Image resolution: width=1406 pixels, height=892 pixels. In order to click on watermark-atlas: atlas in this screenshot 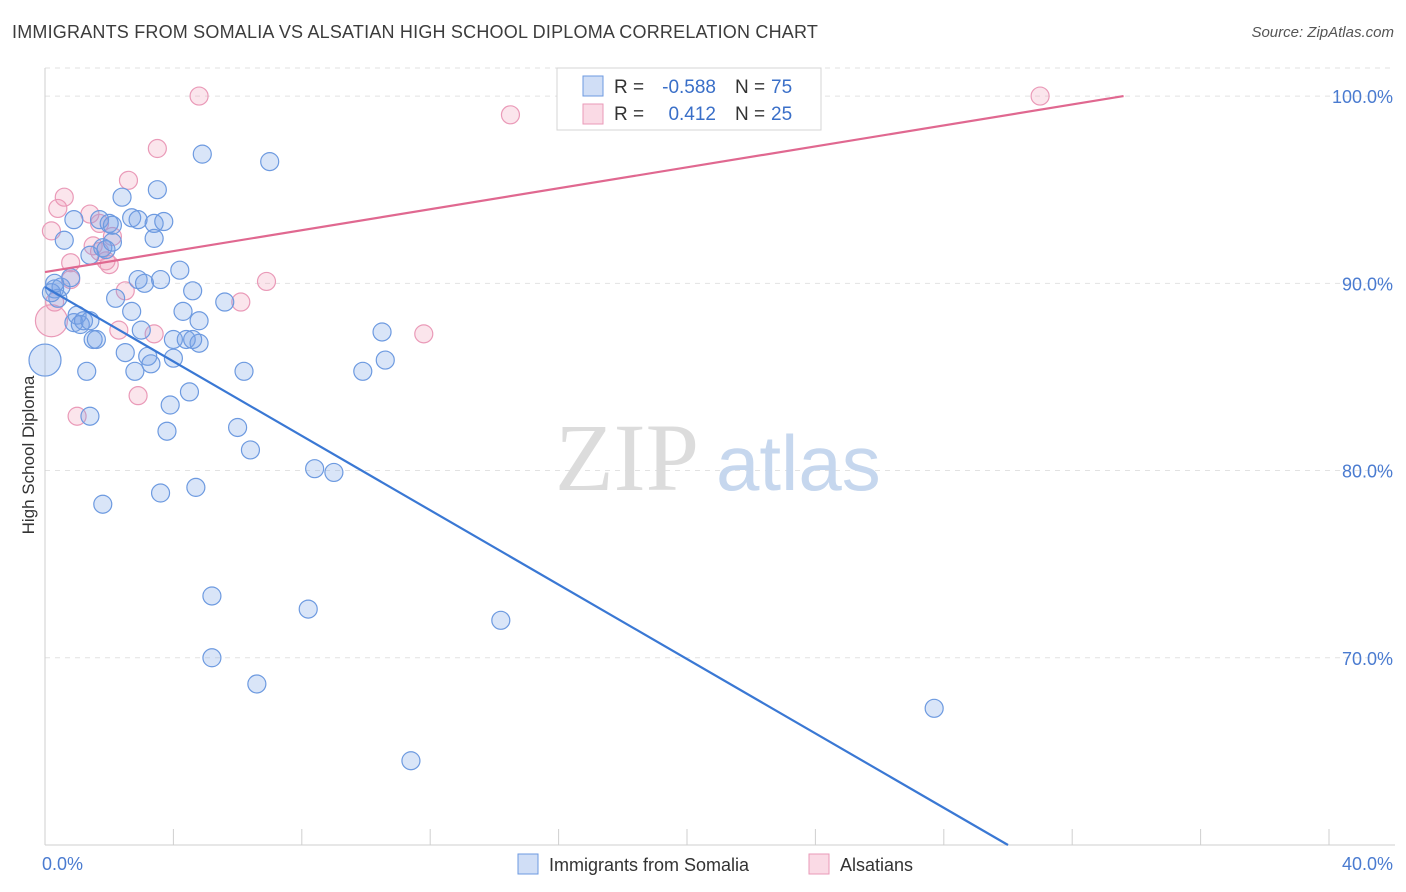, I will do `click(798, 463)`.